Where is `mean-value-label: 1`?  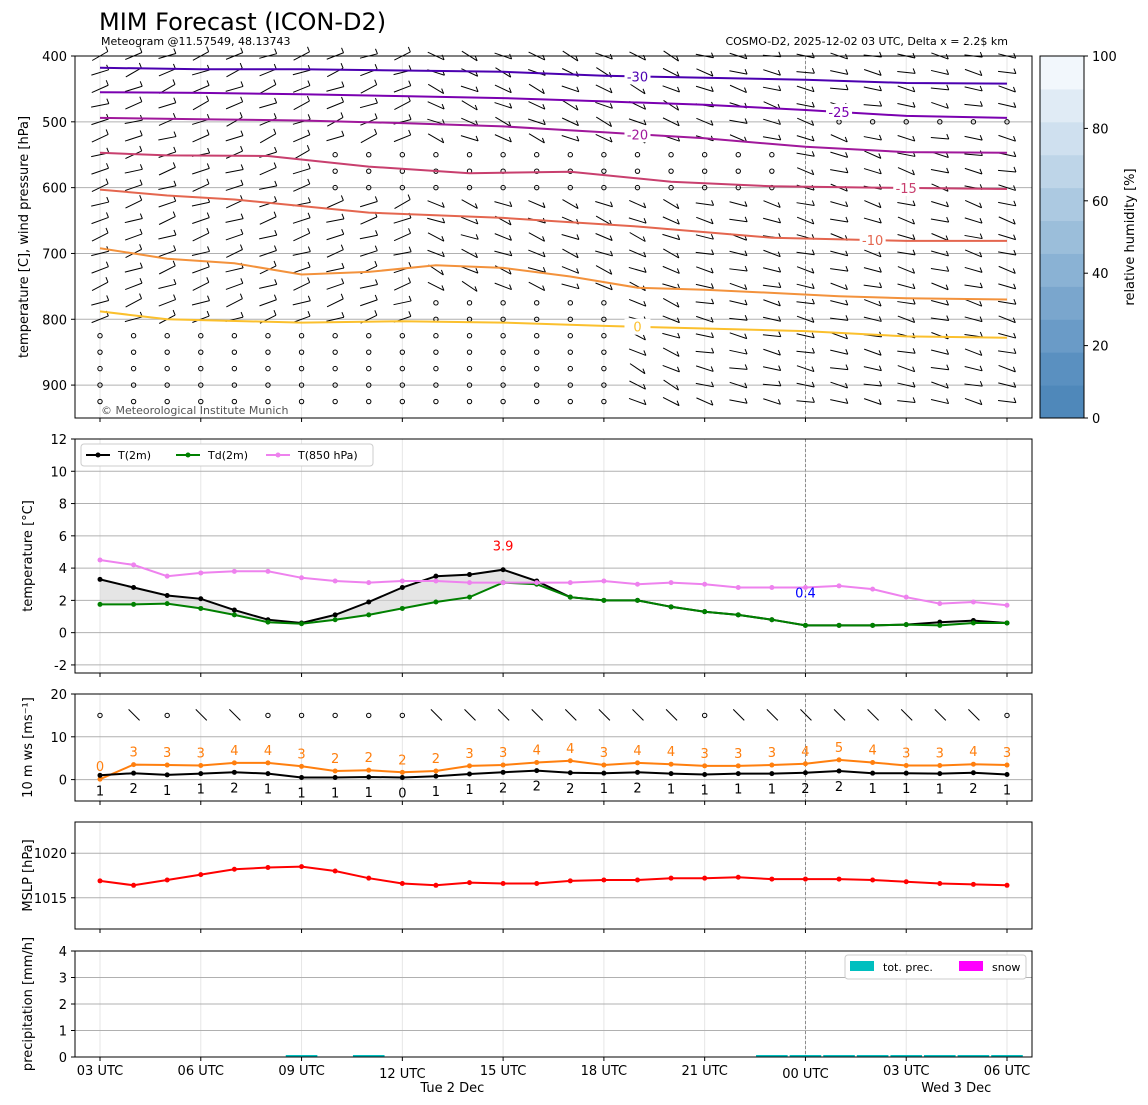 mean-value-label: 1 is located at coordinates (671, 790).